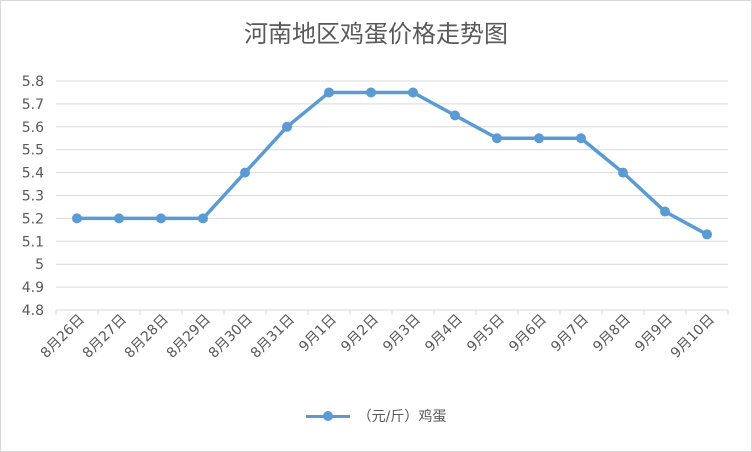  I want to click on y-tick-label: 5.5, so click(33, 151).